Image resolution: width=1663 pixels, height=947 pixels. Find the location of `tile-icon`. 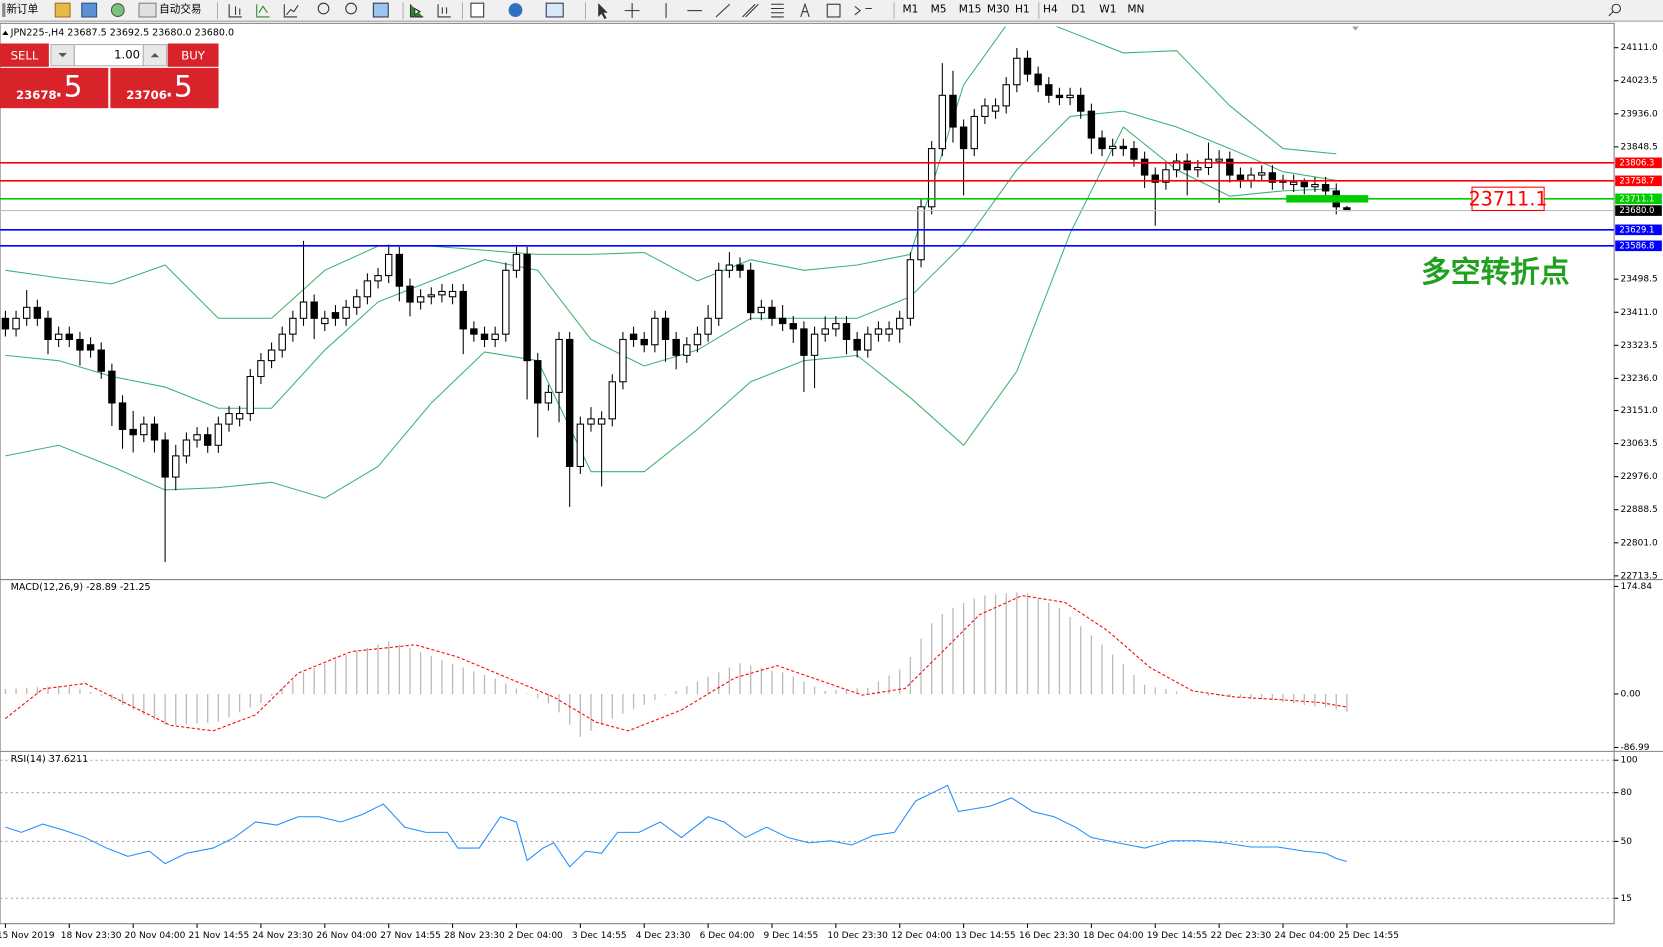

tile-icon is located at coordinates (380, 10).